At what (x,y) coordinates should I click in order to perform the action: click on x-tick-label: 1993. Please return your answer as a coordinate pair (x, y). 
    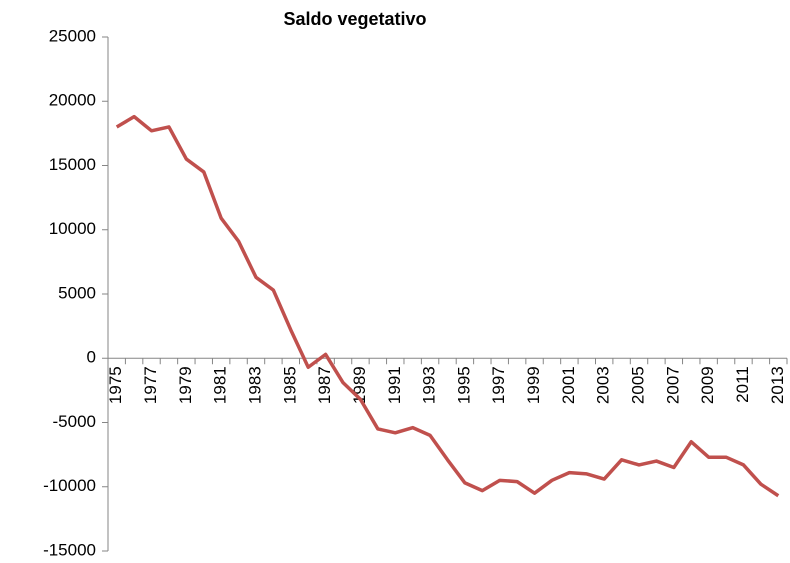
    Looking at the image, I should click on (429, 385).